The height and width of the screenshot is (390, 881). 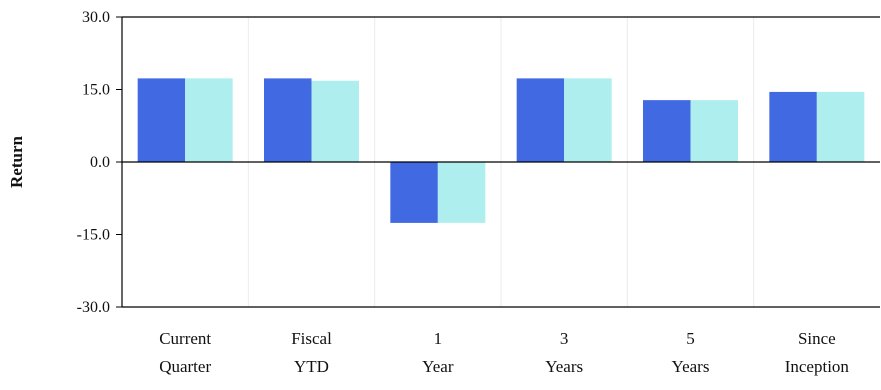 I want to click on x-category-label: Year, so click(x=438, y=366).